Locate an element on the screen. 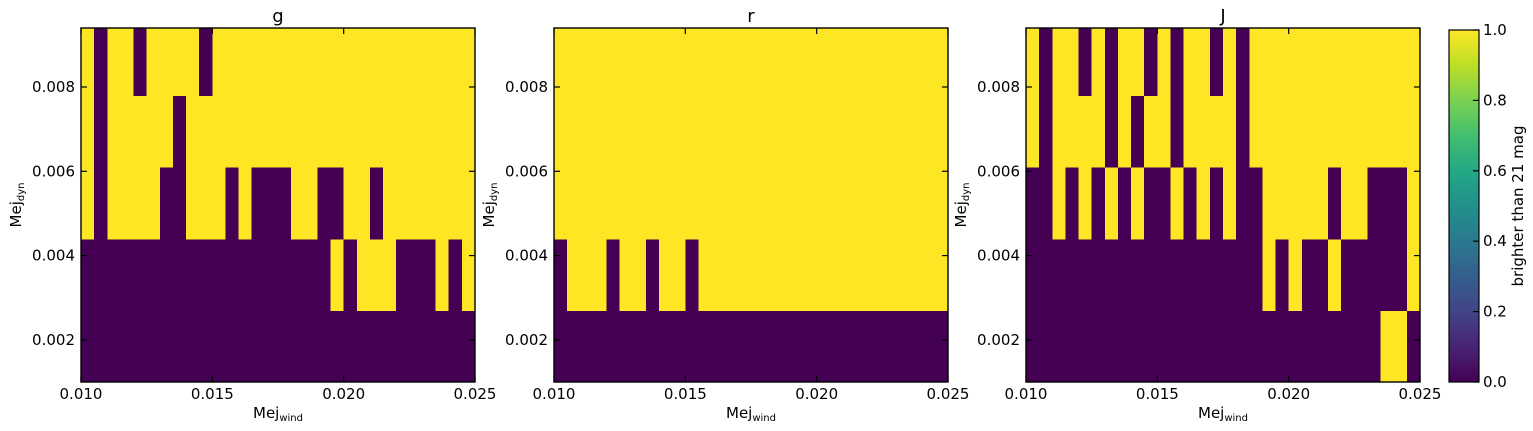 The height and width of the screenshot is (431, 1533). y-tick-label: 0.008 is located at coordinates (53, 87).